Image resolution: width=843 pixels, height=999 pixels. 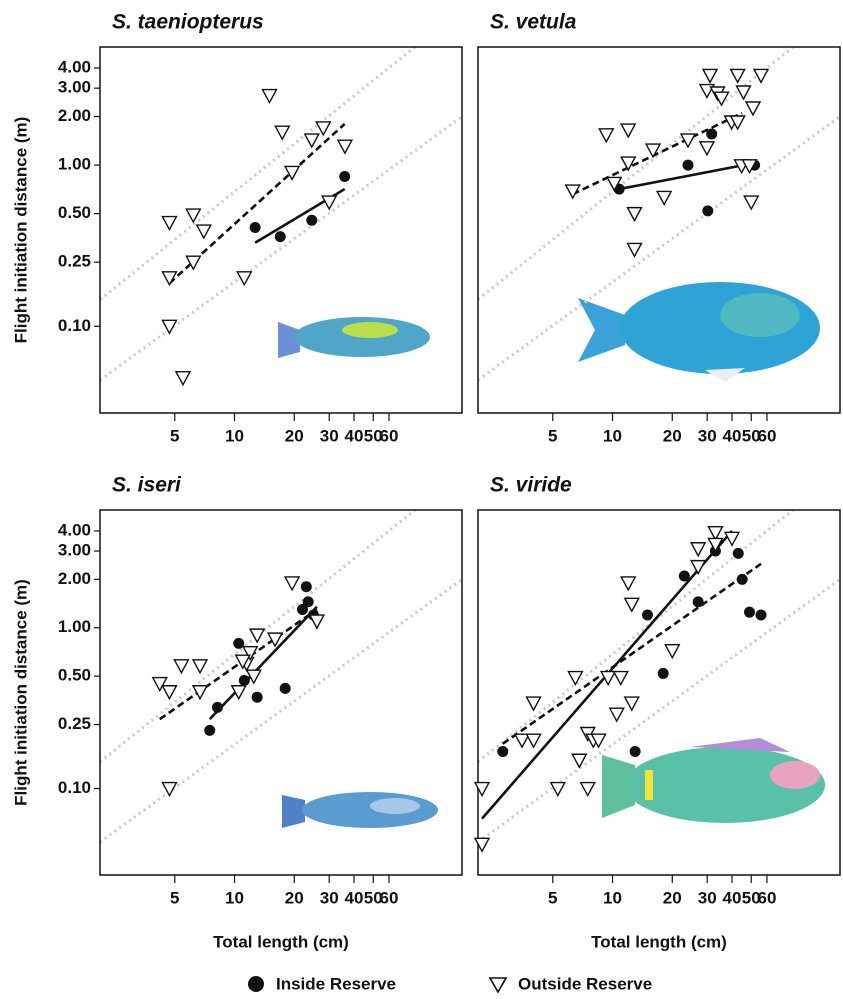 I want to click on panel-title: S. viride, so click(x=531, y=485).